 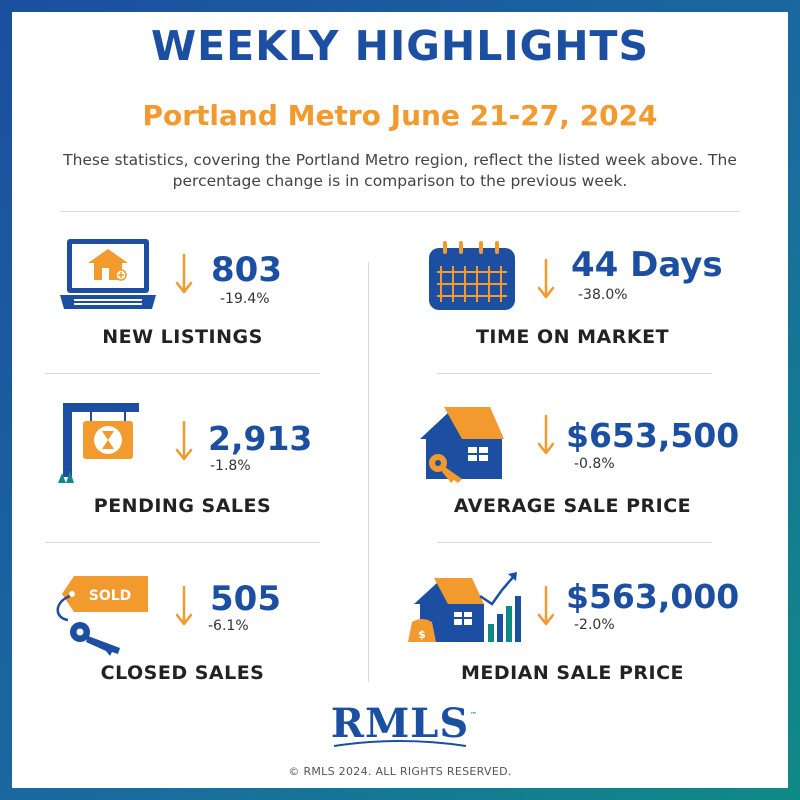 I want to click on laptop-house-icon, so click(x=108, y=274).